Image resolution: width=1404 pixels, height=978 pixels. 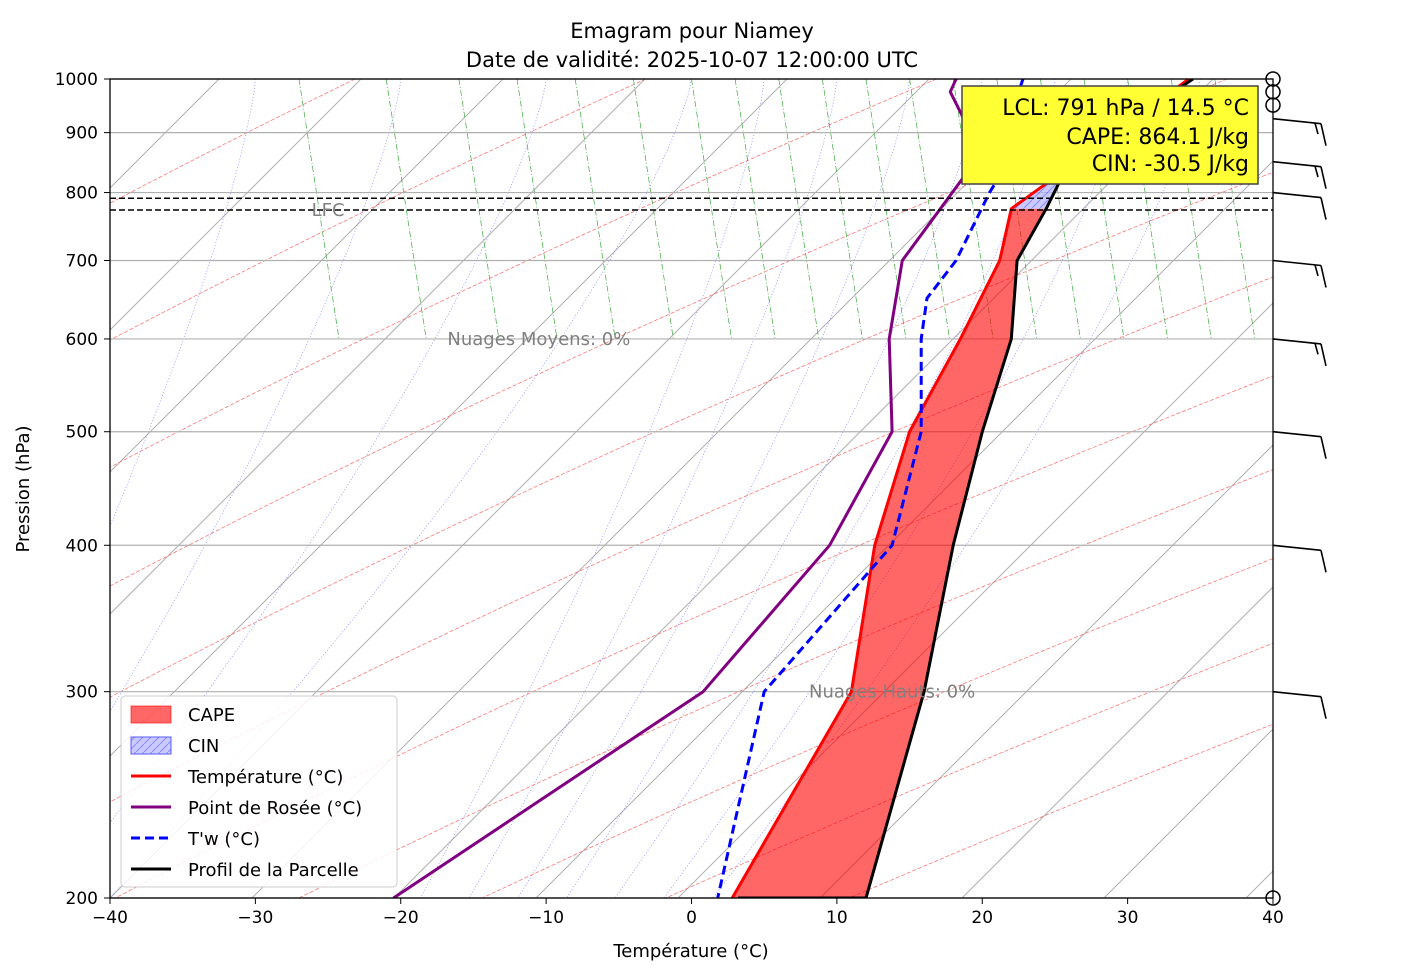 I want to click on y-tick-label: 400, so click(x=82, y=546).